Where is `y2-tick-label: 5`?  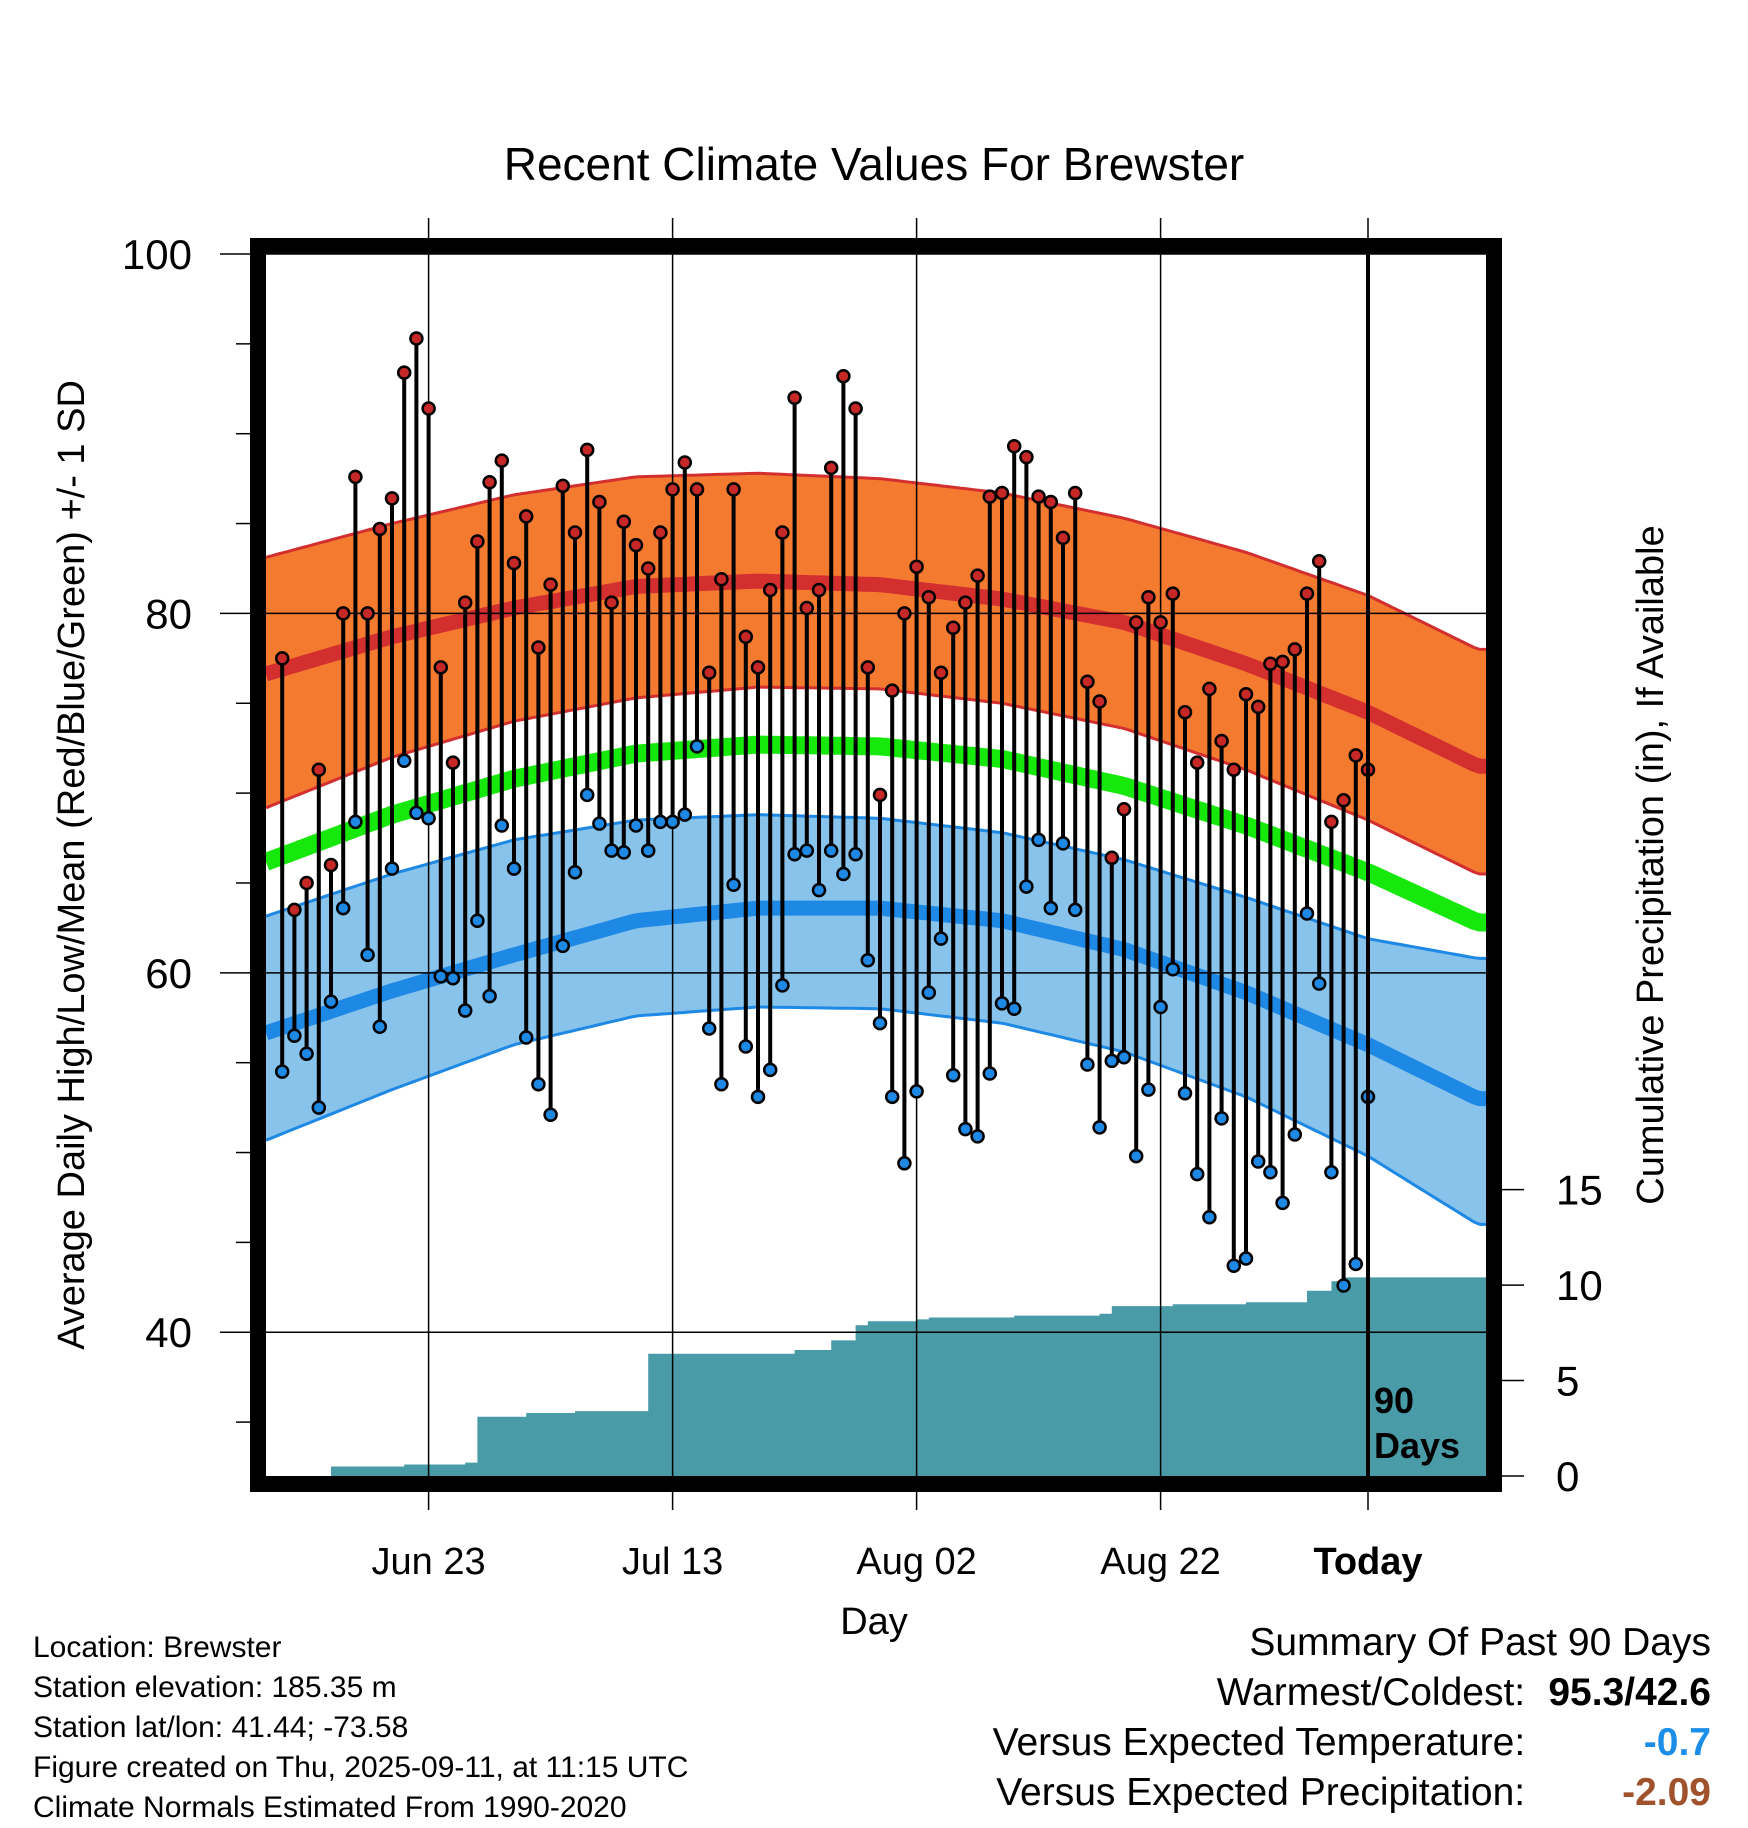 y2-tick-label: 5 is located at coordinates (1567, 1381).